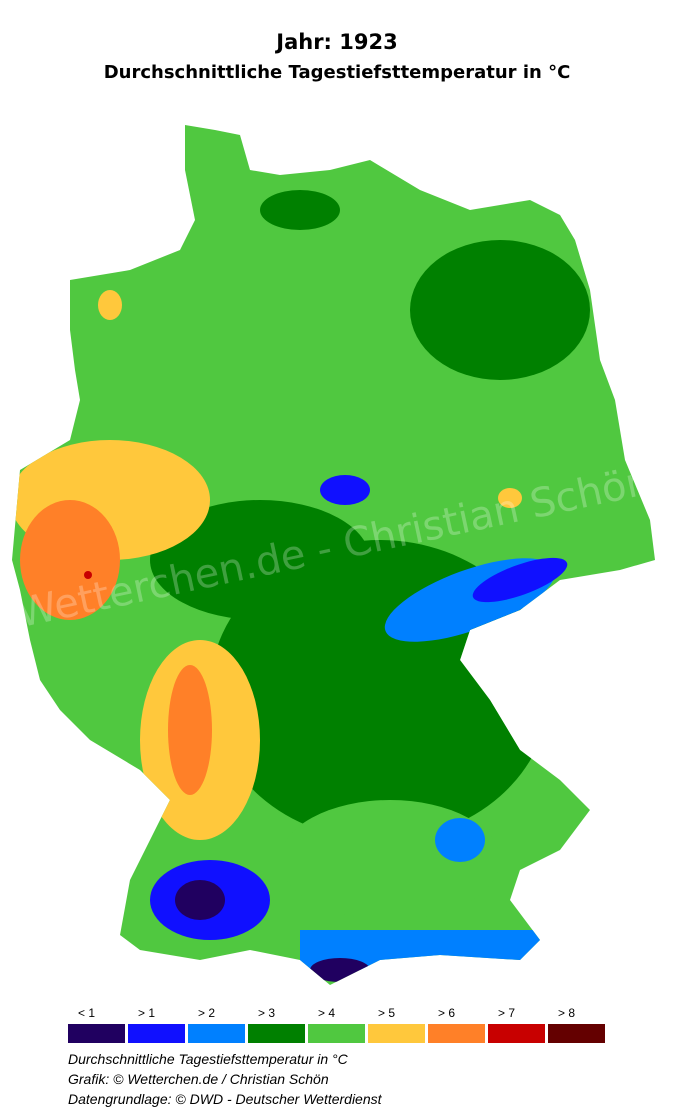 The image size is (674, 1120). Describe the element at coordinates (447, 1013) in the screenshot. I see `legend-label: > 6` at that location.